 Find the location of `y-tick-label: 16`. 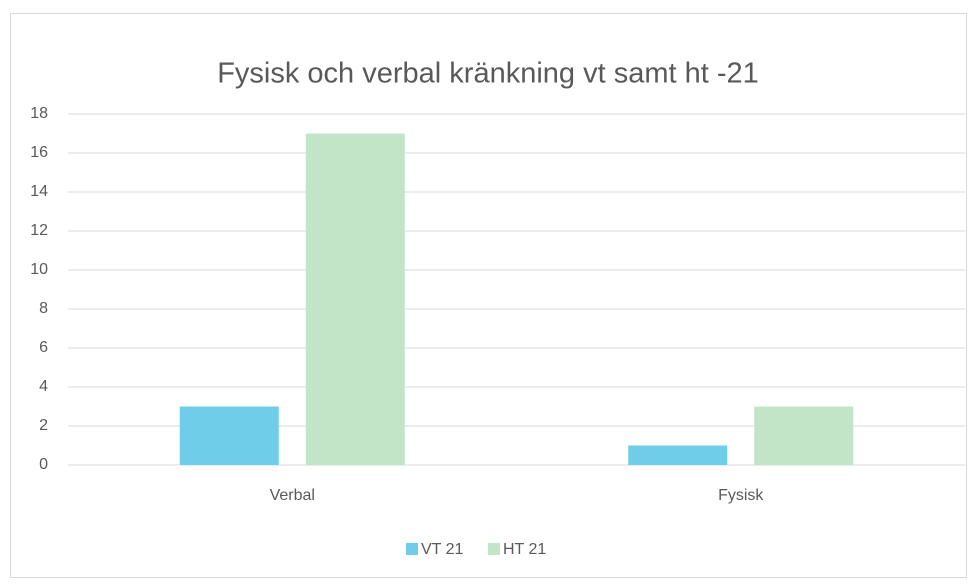

y-tick-label: 16 is located at coordinates (39, 152).